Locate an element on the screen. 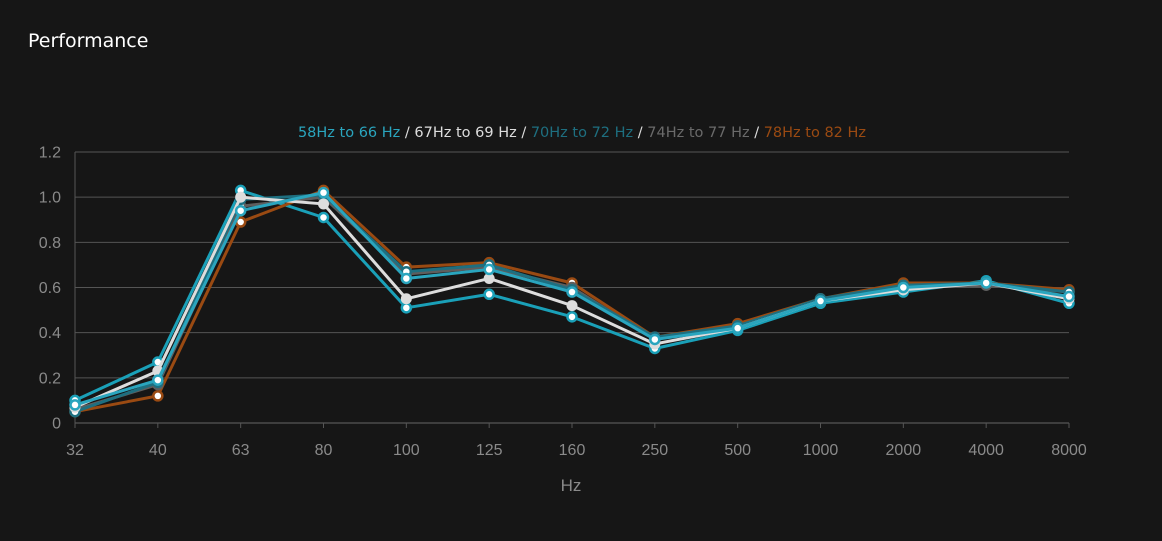  y-tick-label: 0.6 is located at coordinates (50, 288).